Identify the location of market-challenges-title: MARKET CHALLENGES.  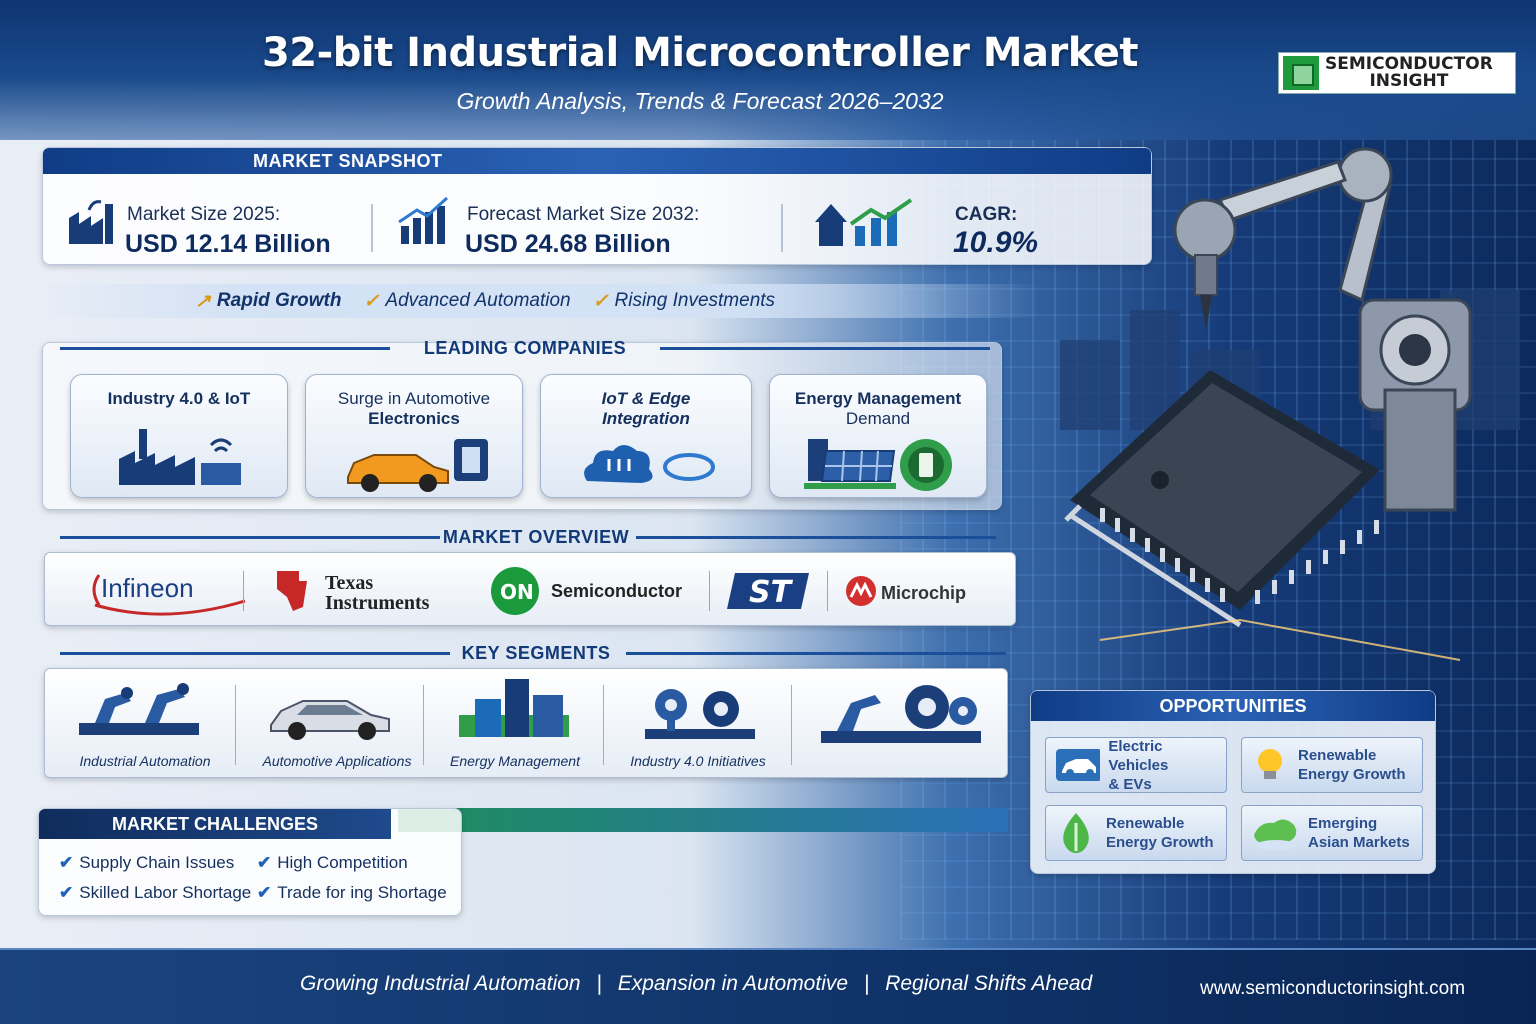
(215, 824).